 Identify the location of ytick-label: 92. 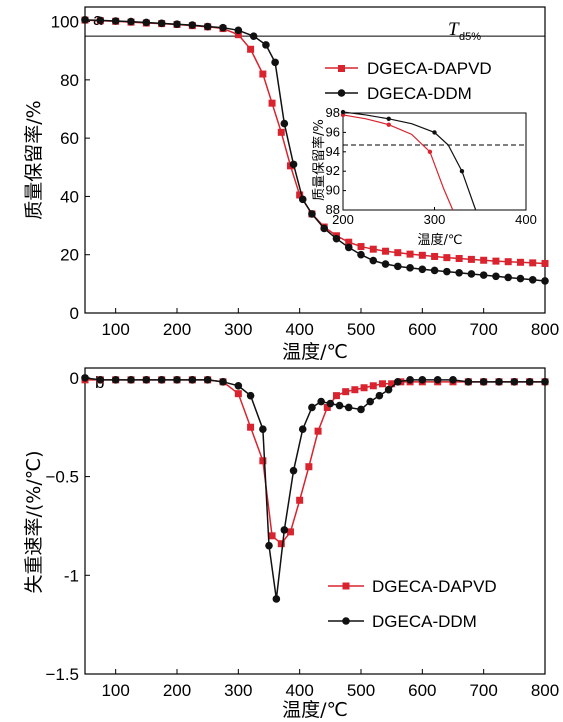
(333, 170).